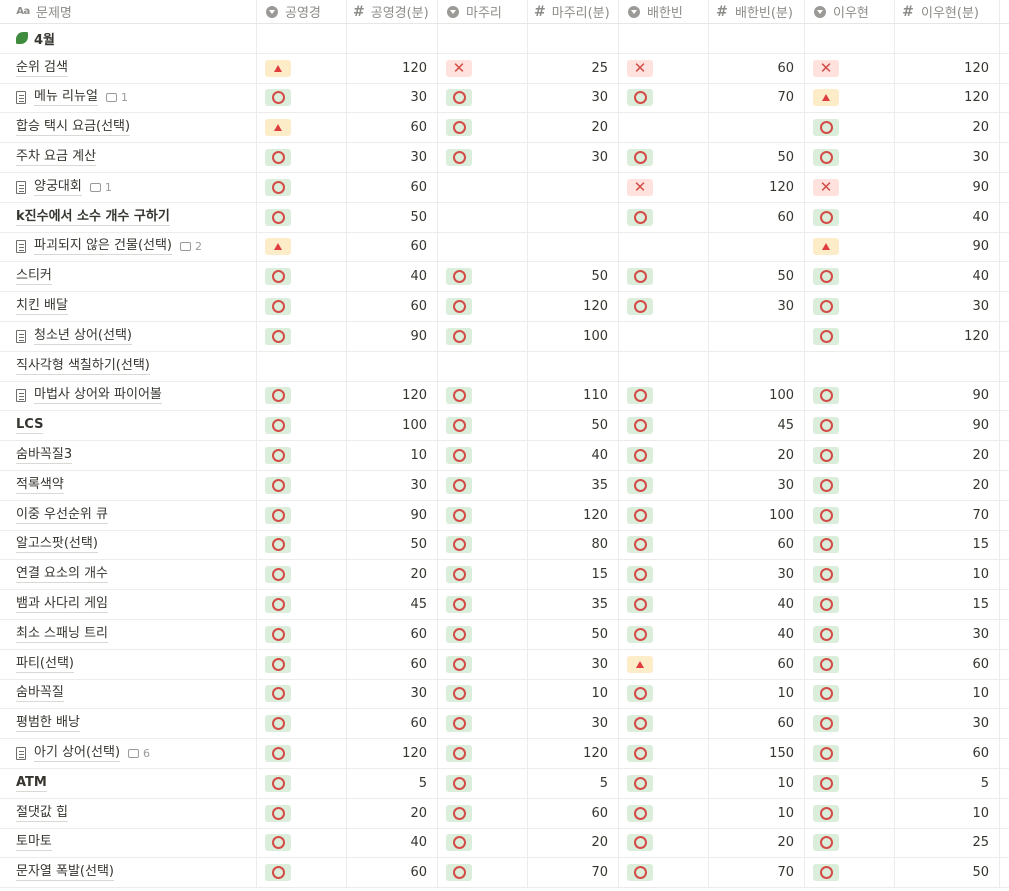  I want to click on problem-name-cell: 알고스팟(선택), so click(128, 545).